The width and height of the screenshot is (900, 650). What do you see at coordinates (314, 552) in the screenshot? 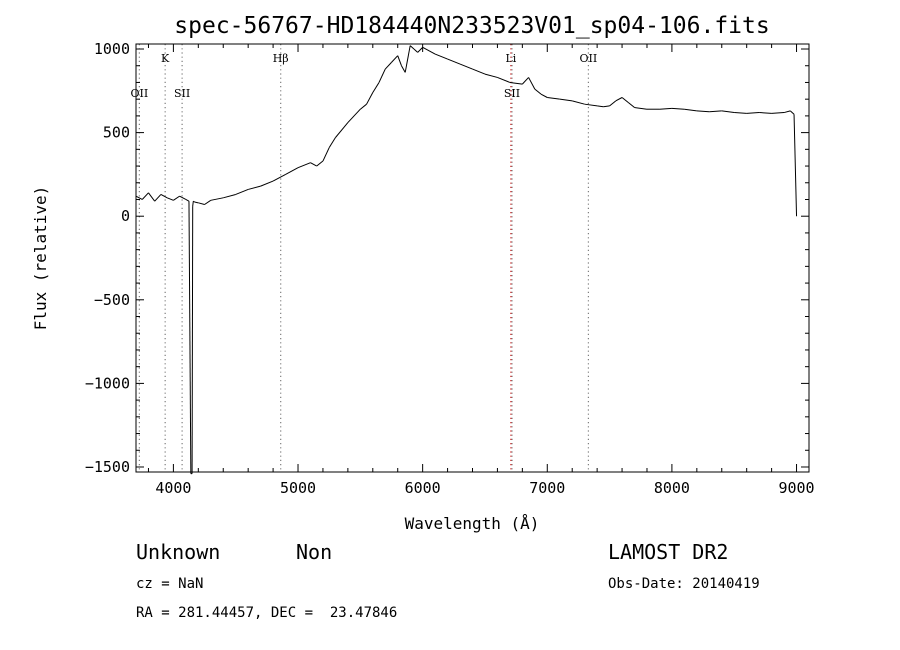
I see `subclass-label: Non` at bounding box center [314, 552].